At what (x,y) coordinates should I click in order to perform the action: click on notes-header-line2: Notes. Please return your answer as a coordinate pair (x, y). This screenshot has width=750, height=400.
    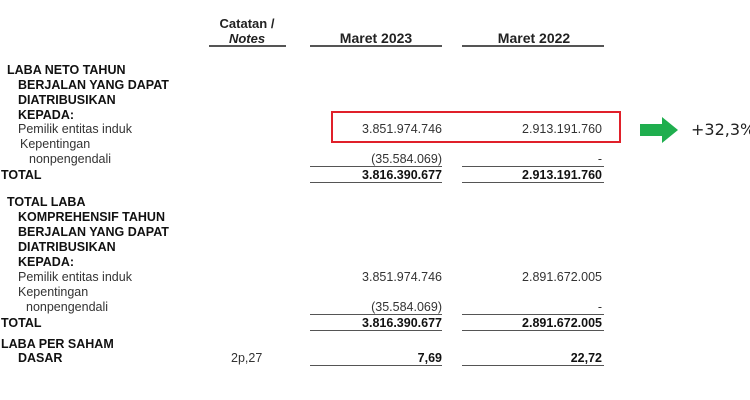
    Looking at the image, I should click on (247, 38).